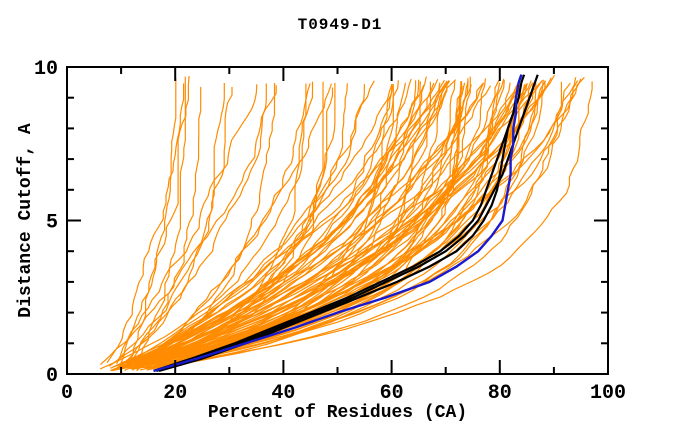 This screenshot has height=440, width=680. What do you see at coordinates (67, 393) in the screenshot?
I see `x-tick-label: 0` at bounding box center [67, 393].